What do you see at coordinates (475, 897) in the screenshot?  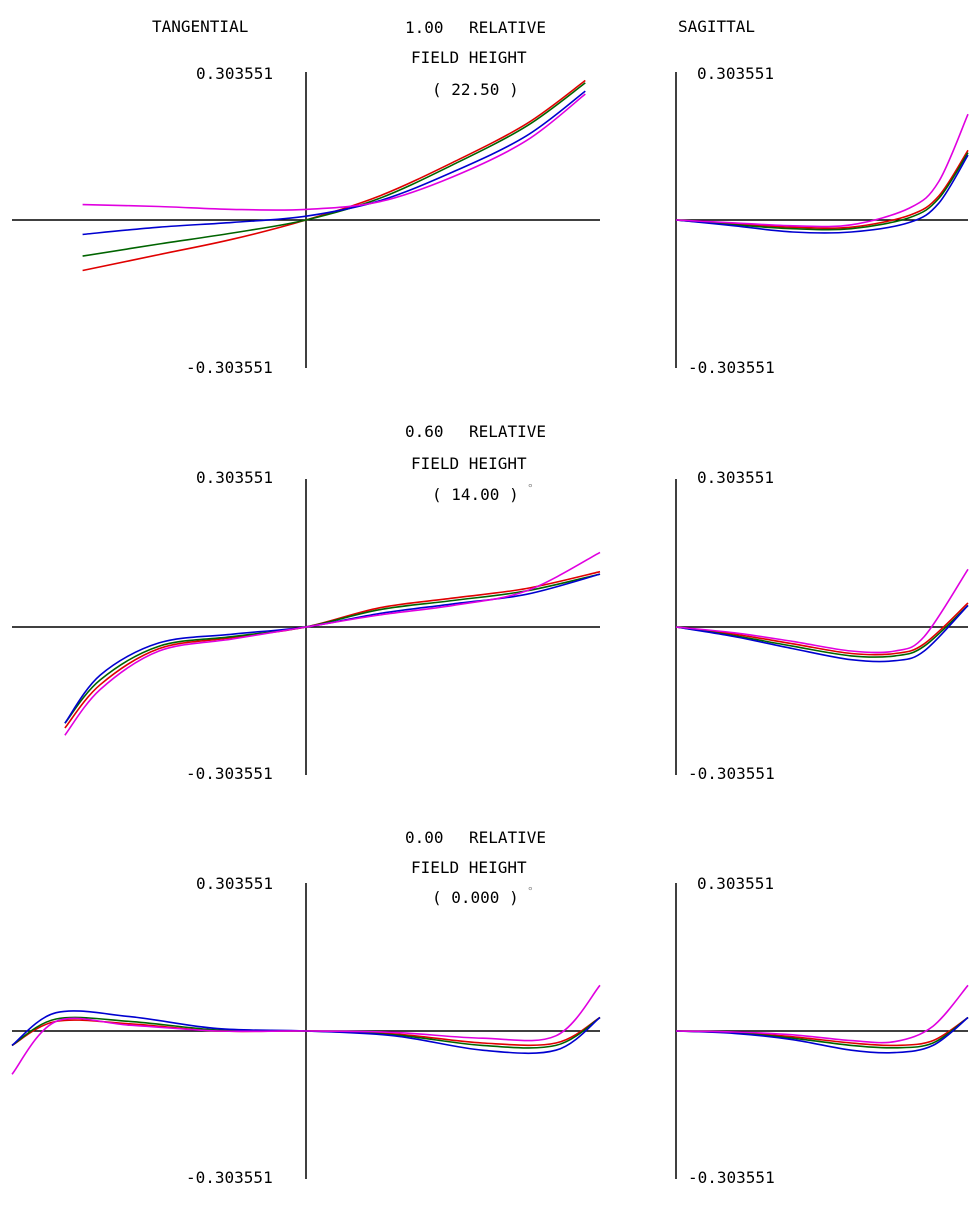 I see `field-angle: ( 0.000 )` at bounding box center [475, 897].